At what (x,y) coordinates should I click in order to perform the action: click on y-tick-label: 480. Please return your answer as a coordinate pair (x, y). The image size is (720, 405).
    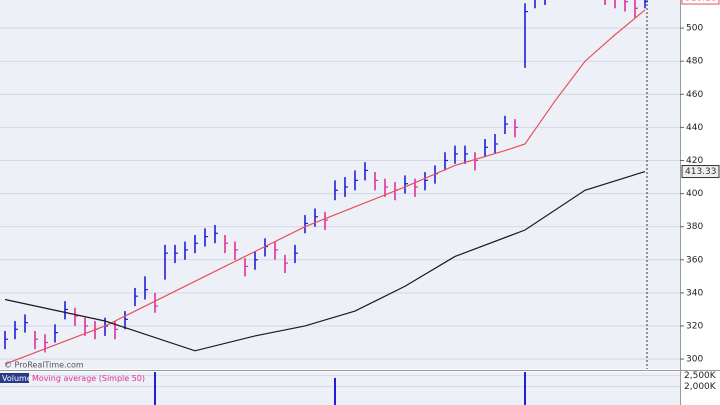
    Looking at the image, I should click on (694, 62).